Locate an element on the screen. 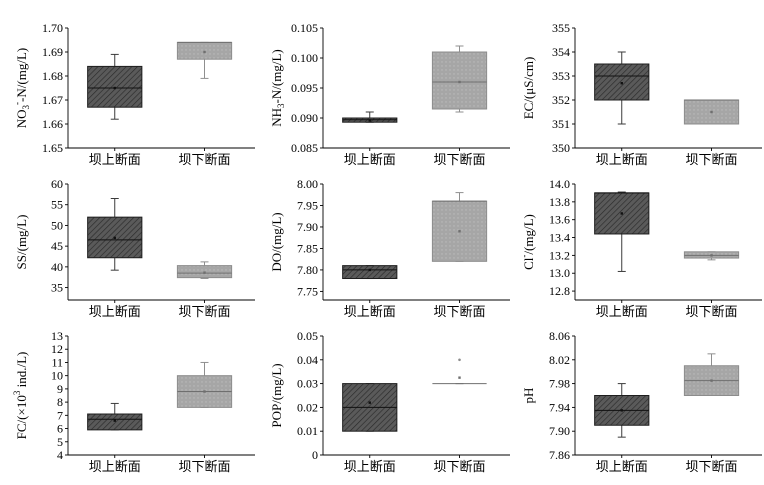 The image size is (764, 485). y-tick-label: 0.02 is located at coordinates (307, 407).